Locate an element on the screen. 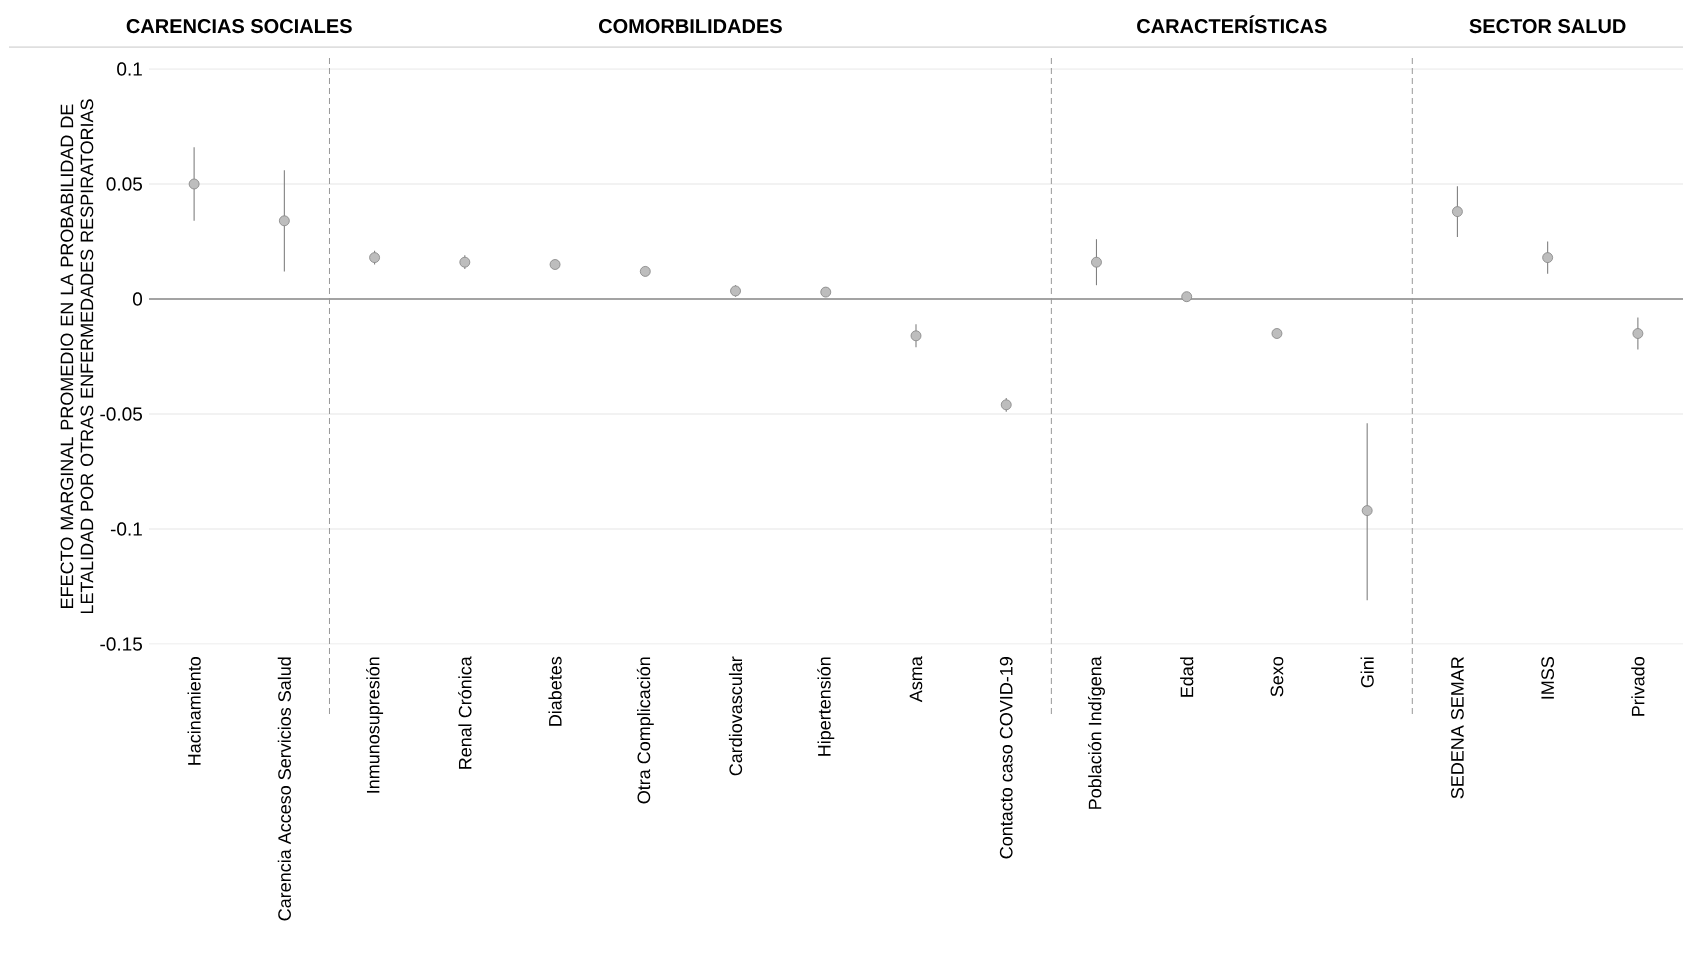 This screenshot has width=1684, height=956. text: COMORBILIDADES is located at coordinates (690, 26).